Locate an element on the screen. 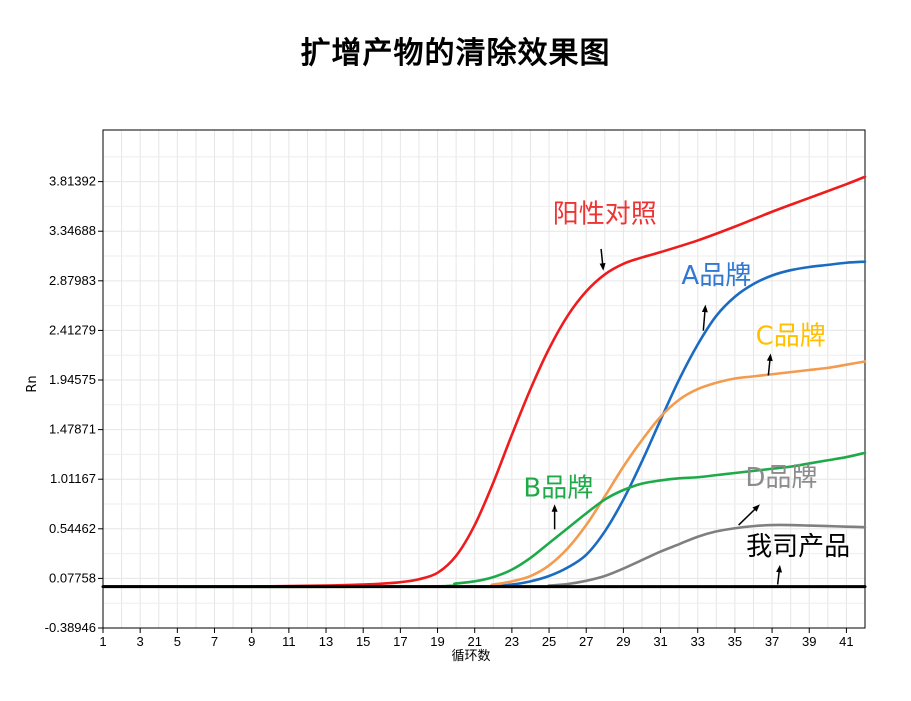 The image size is (911, 701). x-tick-label: 27 is located at coordinates (586, 641).